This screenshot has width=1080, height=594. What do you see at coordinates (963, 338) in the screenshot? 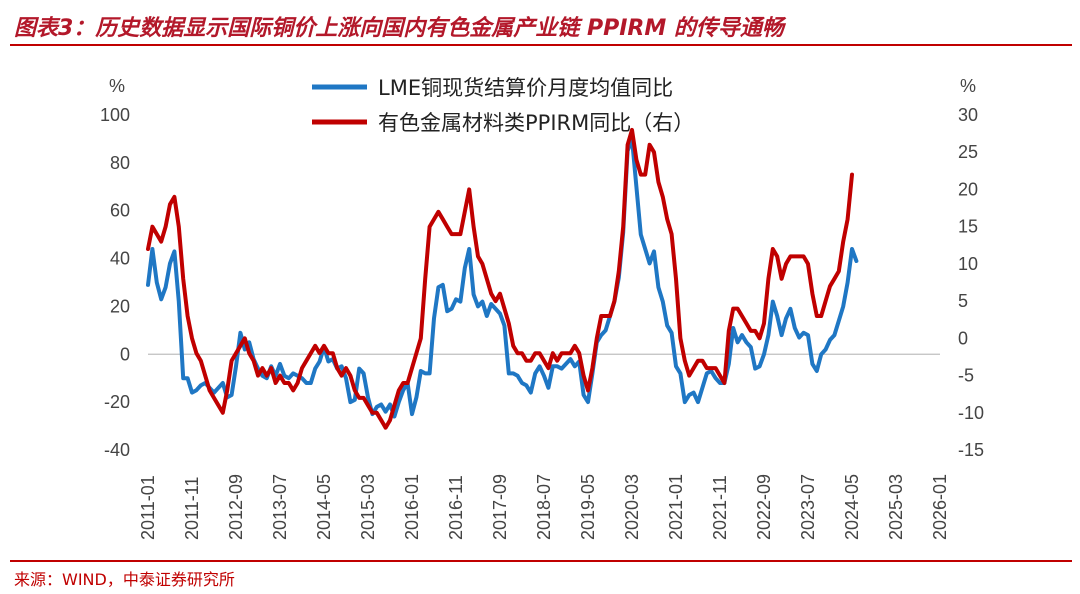
I see `right-tick-label: 0` at bounding box center [963, 338].